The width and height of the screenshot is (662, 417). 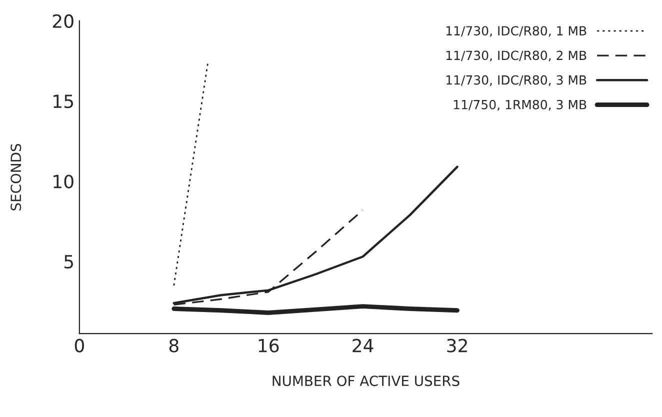 I want to click on legend-label: 11/730, IDC/R80, 2 MB, so click(x=516, y=56).